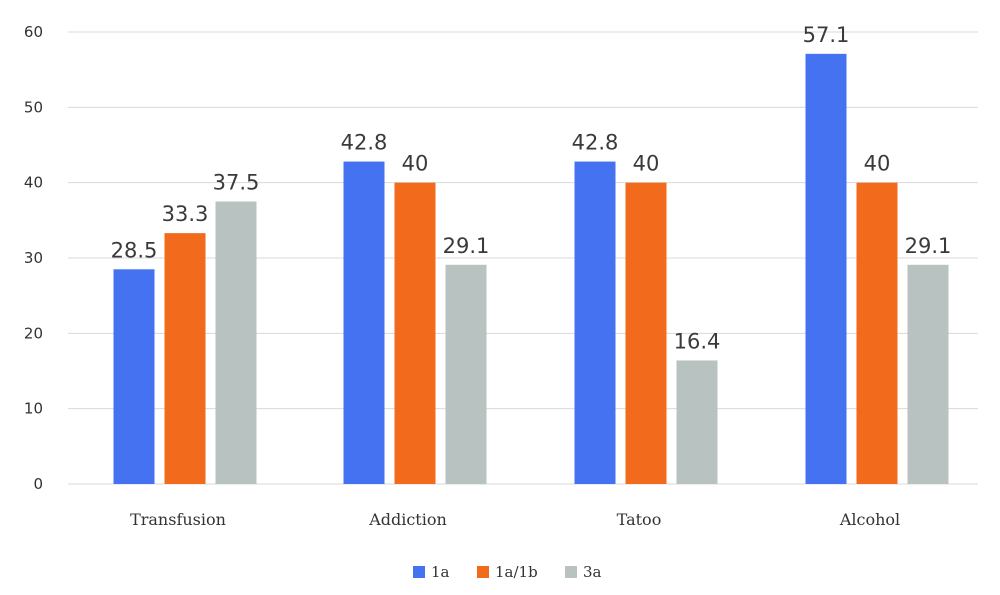 The height and width of the screenshot is (595, 1000). Describe the element at coordinates (185, 358) in the screenshot. I see `bar-1a-1b-transfusion` at that location.